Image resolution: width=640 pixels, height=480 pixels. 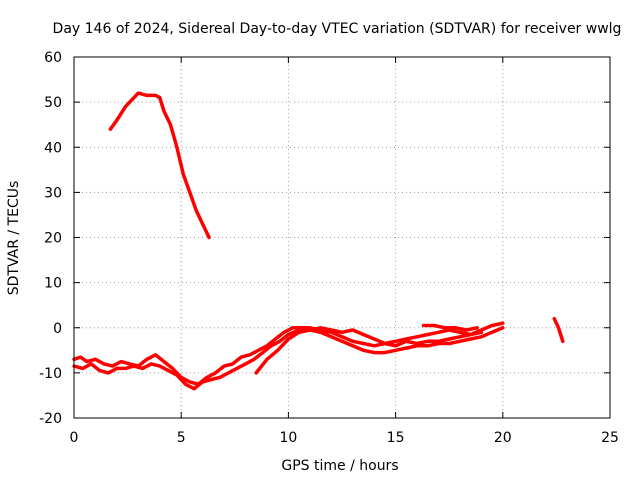 What do you see at coordinates (450, 327) in the screenshot?
I see `series-line-short-upper-segment` at bounding box center [450, 327].